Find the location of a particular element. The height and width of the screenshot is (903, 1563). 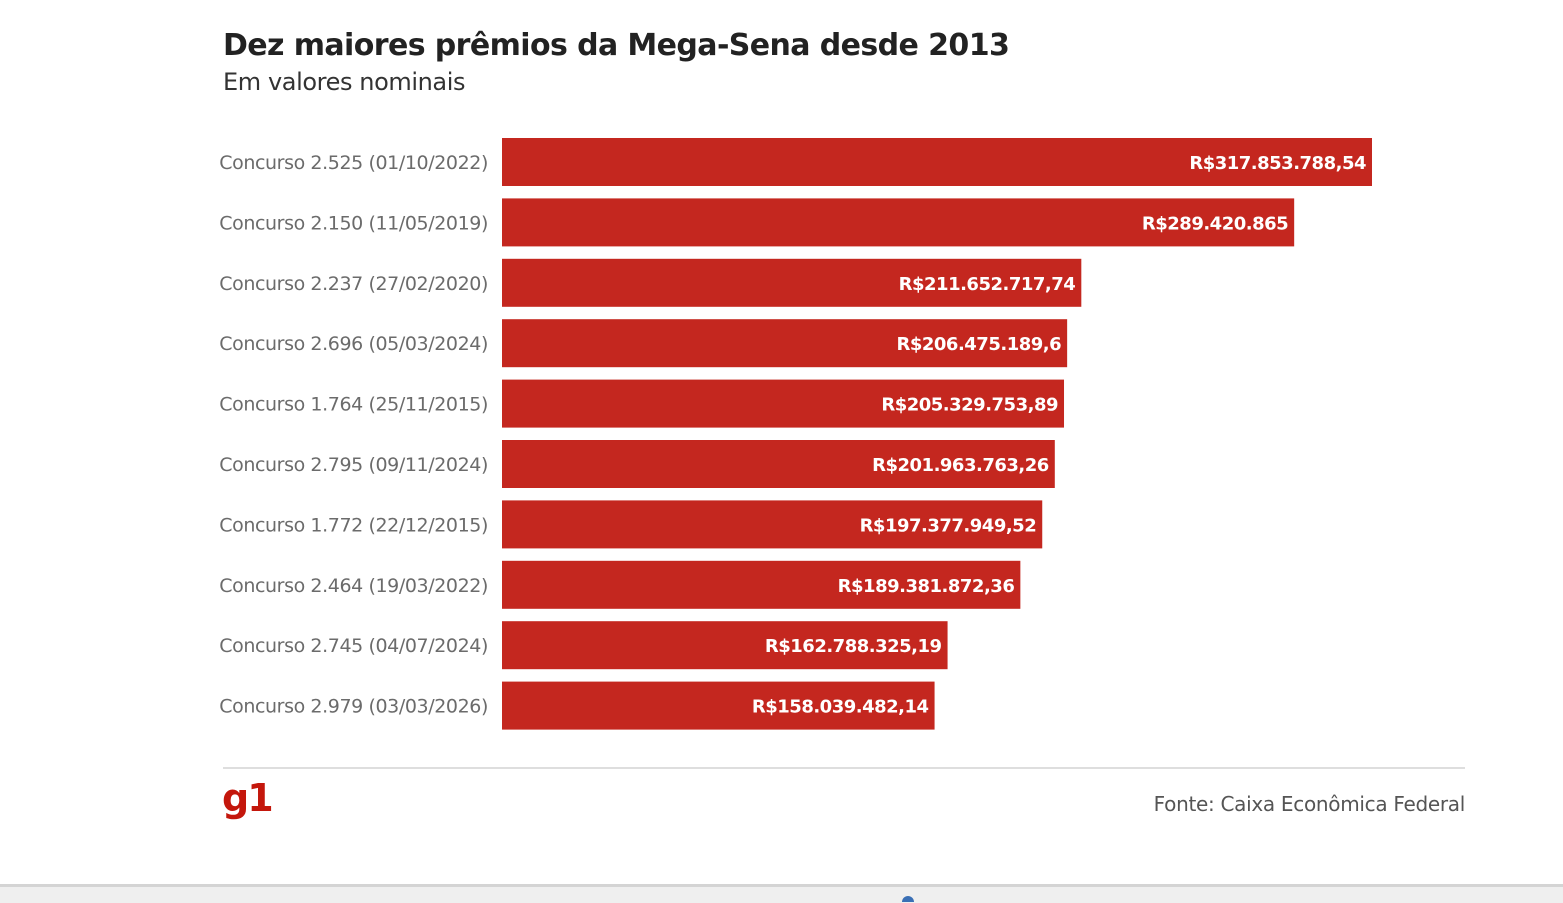

value-label: R$317.853.788,54 is located at coordinates (1277, 163).